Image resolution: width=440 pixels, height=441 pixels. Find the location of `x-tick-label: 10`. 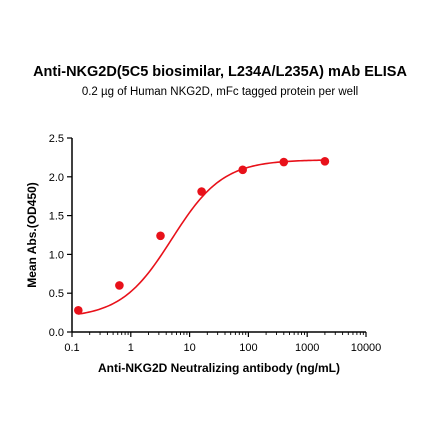

x-tick-label: 10 is located at coordinates (189, 348).